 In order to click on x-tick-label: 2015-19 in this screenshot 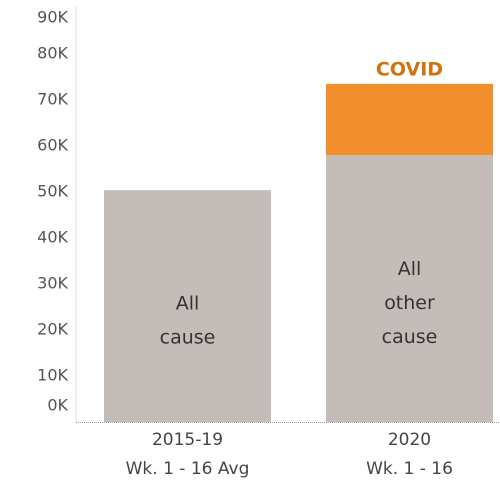, I will do `click(187, 440)`.